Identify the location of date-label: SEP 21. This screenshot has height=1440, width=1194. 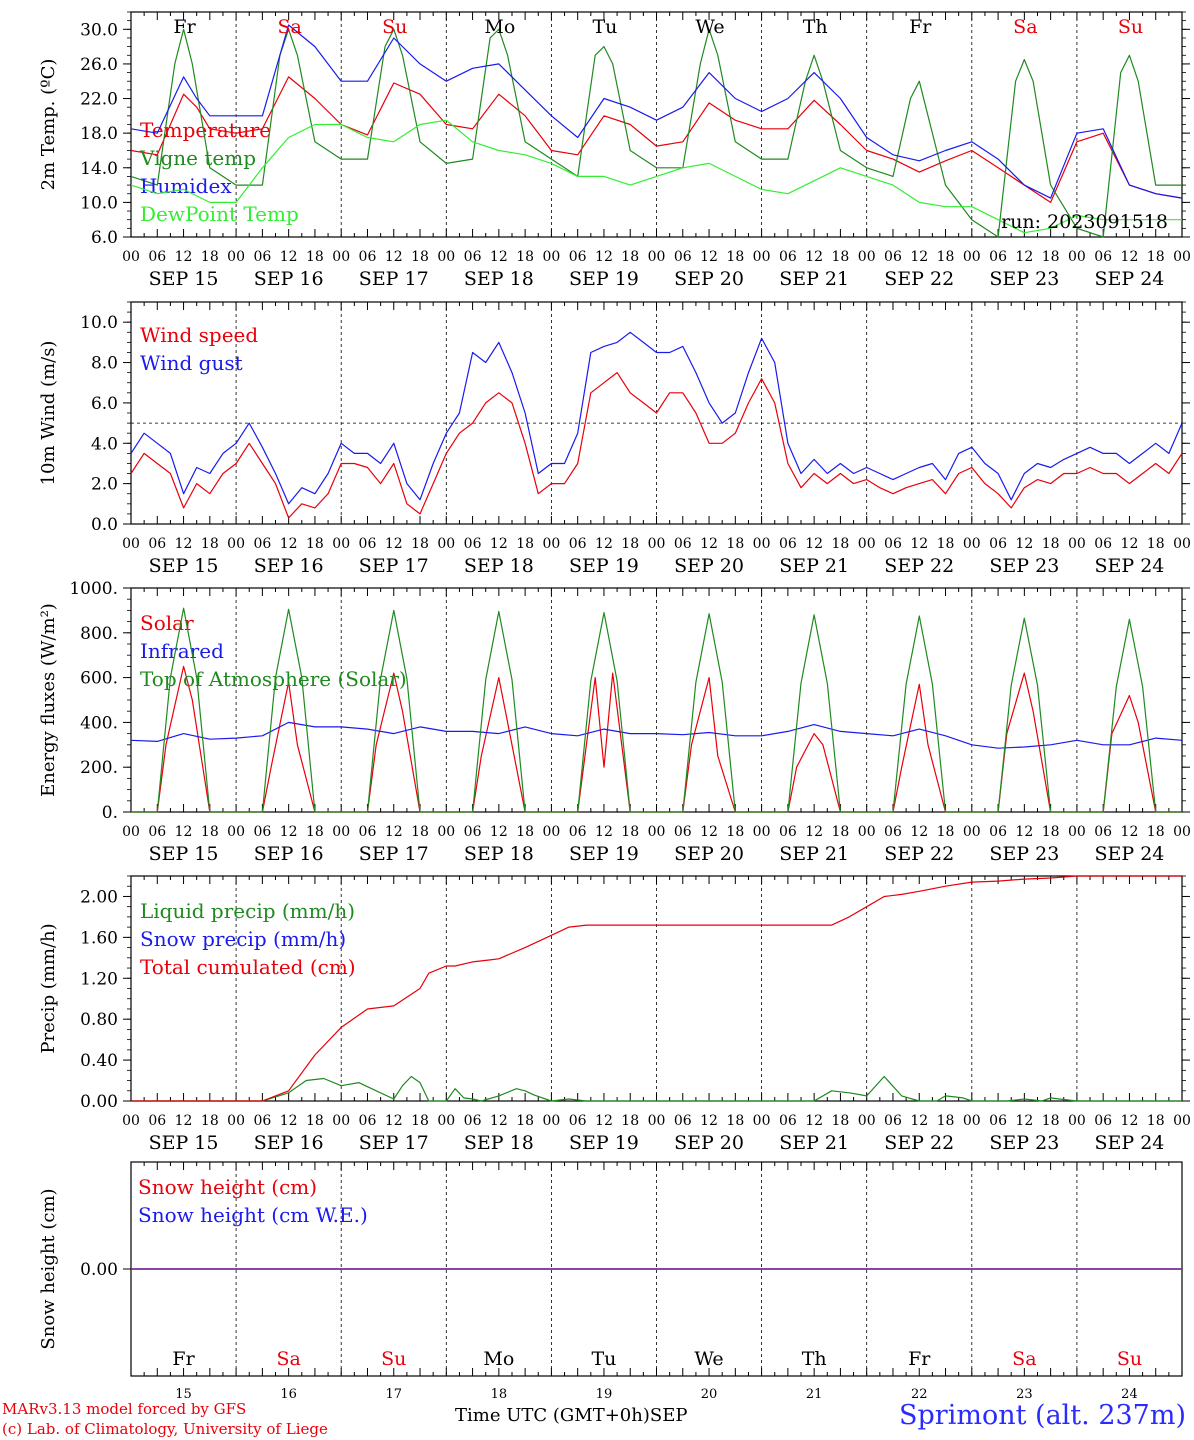
(814, 566).